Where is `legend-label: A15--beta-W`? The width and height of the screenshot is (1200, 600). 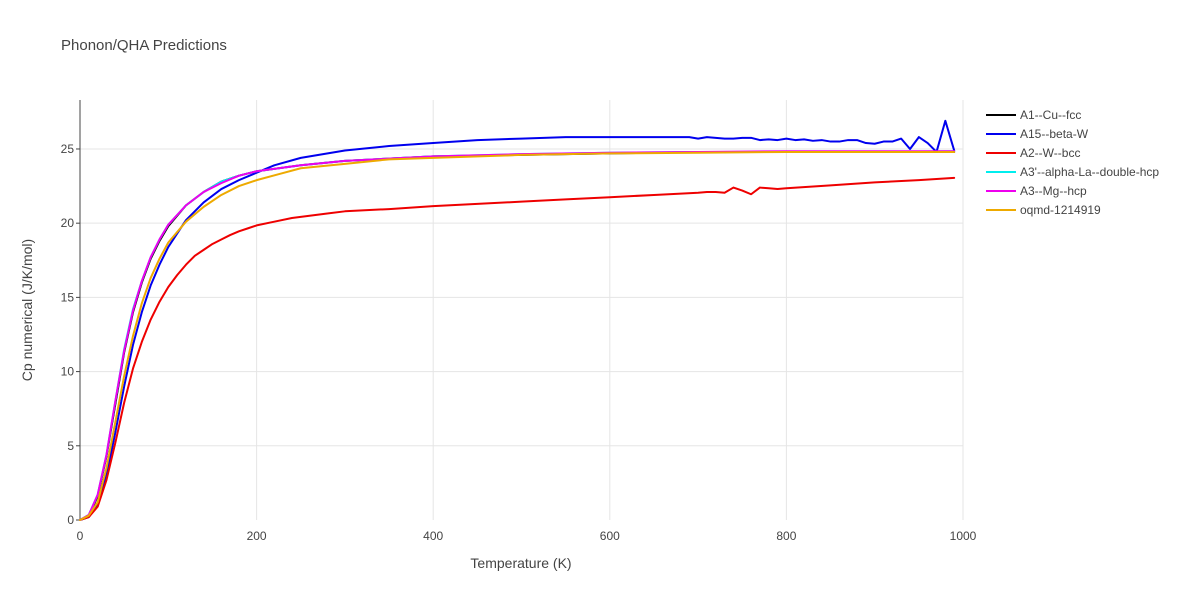 legend-label: A15--beta-W is located at coordinates (1054, 134).